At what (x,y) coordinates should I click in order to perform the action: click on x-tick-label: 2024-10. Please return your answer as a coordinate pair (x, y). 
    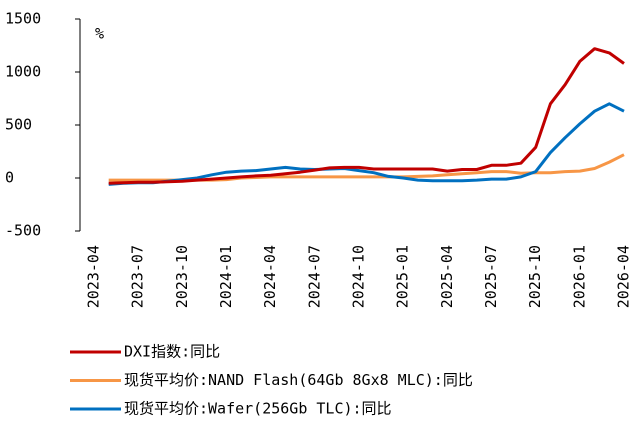
    Looking at the image, I should click on (359, 276).